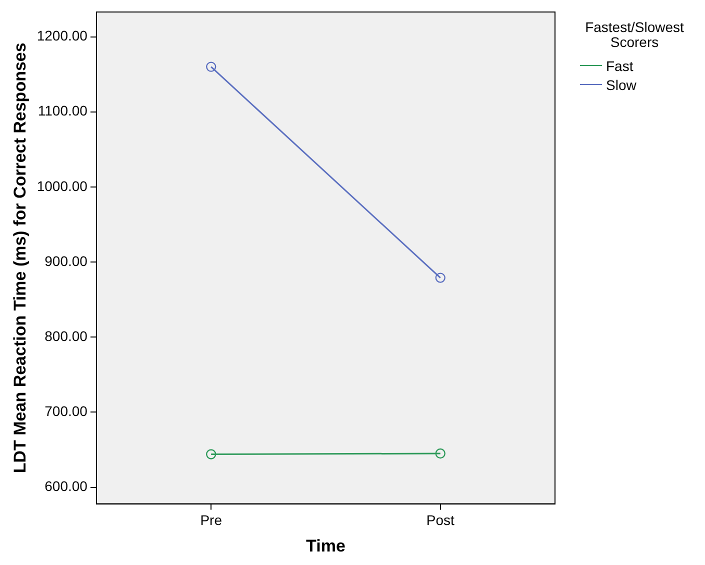 This screenshot has width=705, height=565. I want to click on x-tick-label: Pre, so click(211, 520).